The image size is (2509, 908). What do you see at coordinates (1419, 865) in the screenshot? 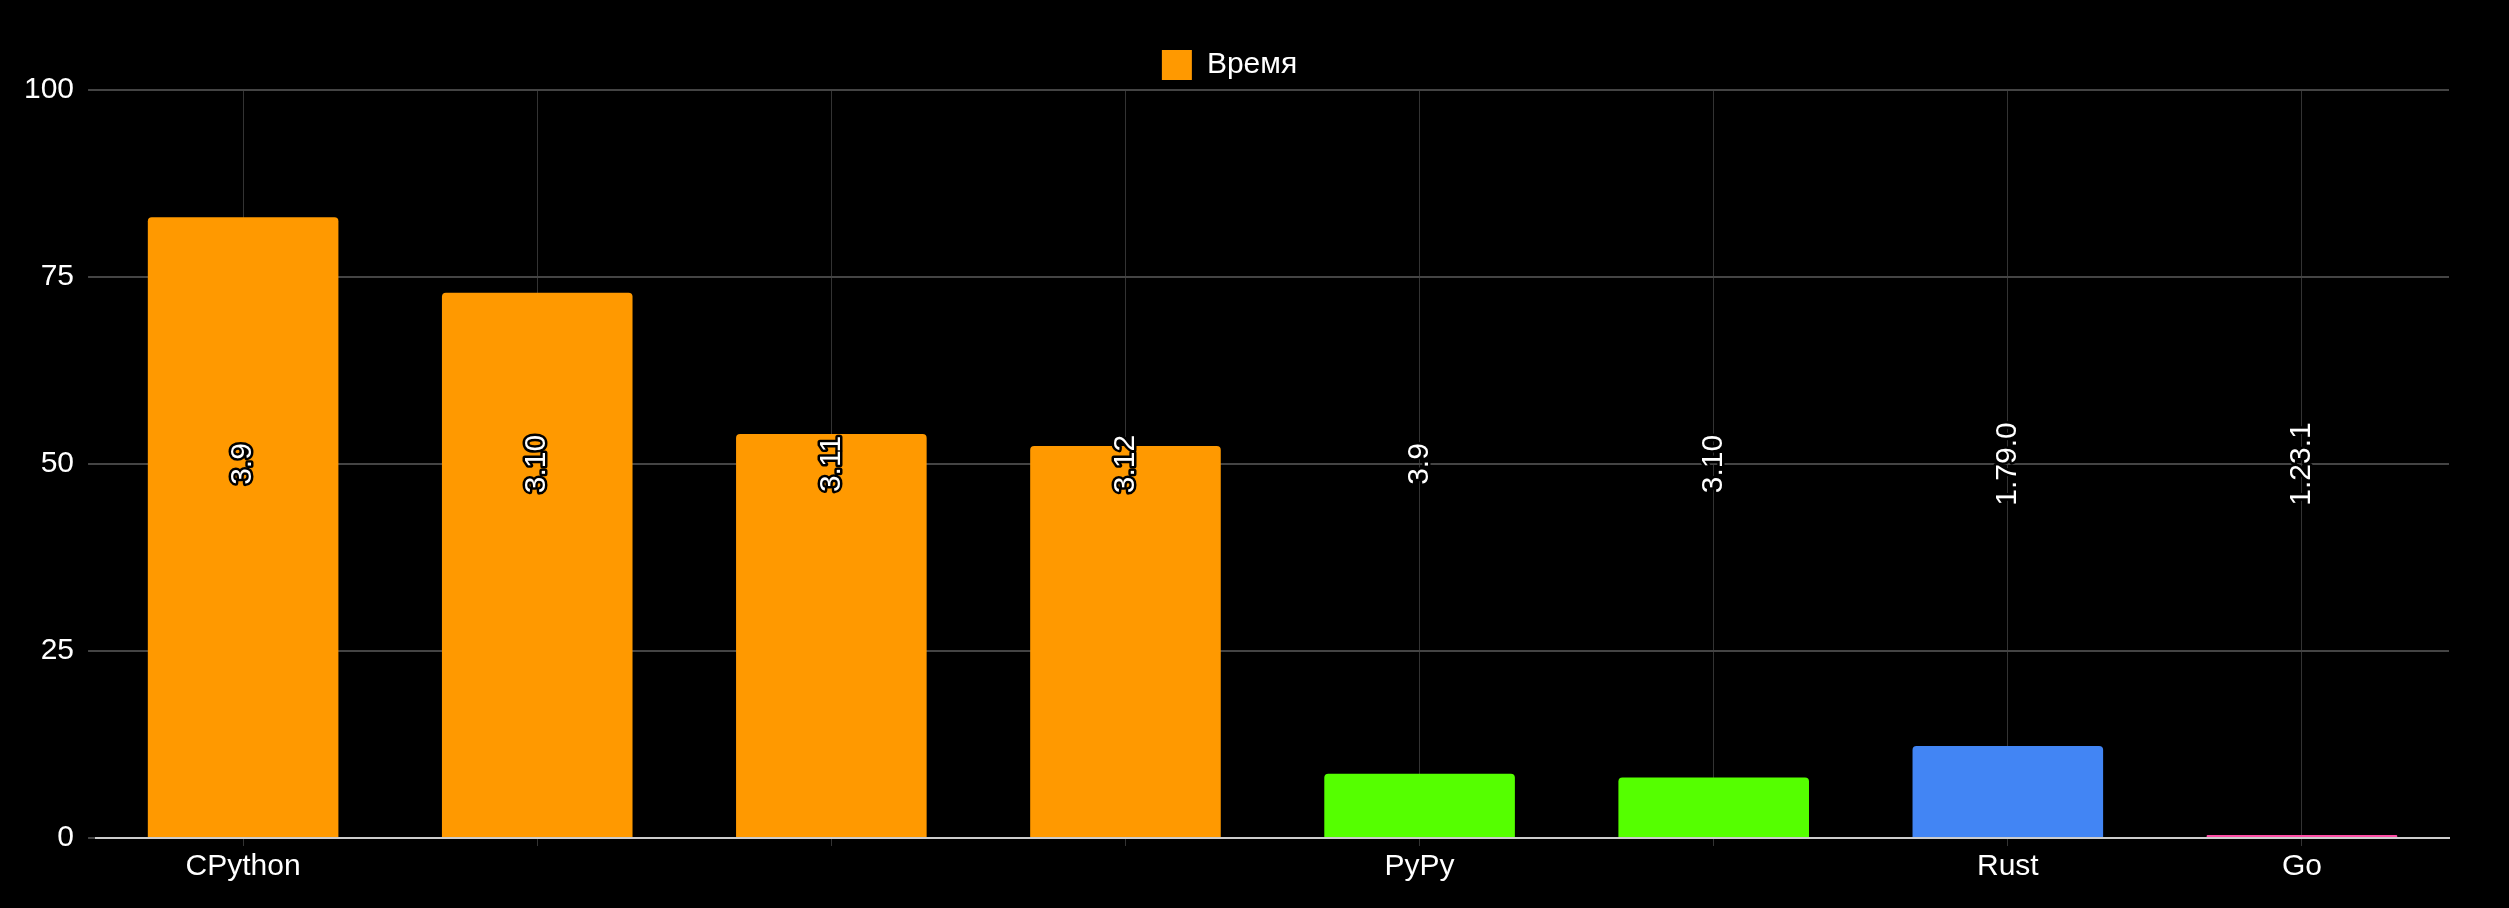
I see `x-tick-label: PyPy` at bounding box center [1419, 865].